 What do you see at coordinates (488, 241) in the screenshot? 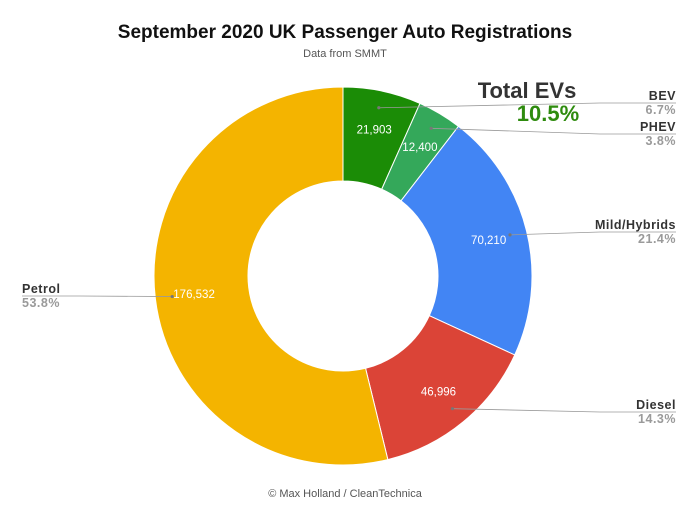
I see `value-label-mild-hybrids: 70,210` at bounding box center [488, 241].